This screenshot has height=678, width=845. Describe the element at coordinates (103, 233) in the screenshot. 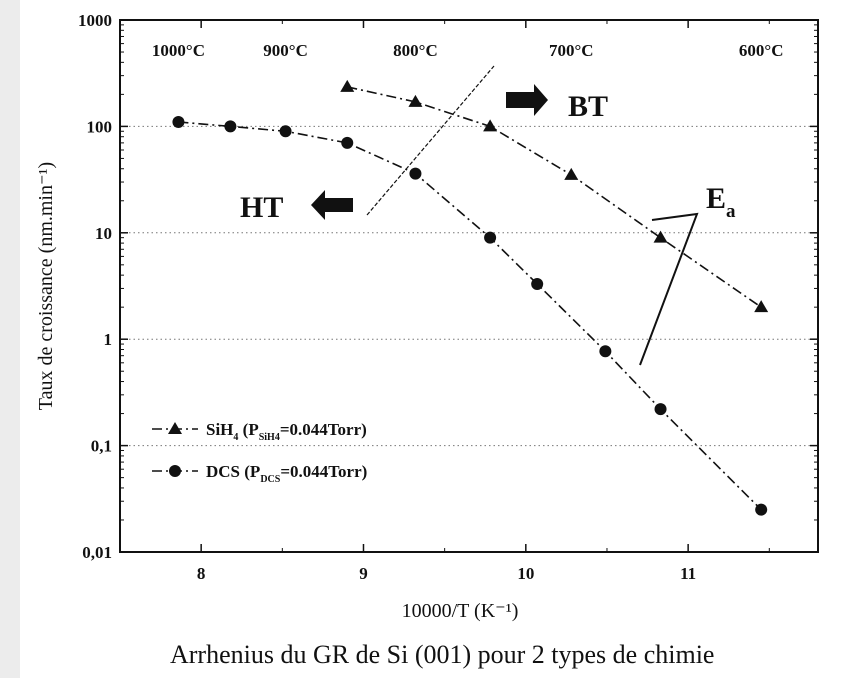

I see `y-tick-label: 10` at that location.